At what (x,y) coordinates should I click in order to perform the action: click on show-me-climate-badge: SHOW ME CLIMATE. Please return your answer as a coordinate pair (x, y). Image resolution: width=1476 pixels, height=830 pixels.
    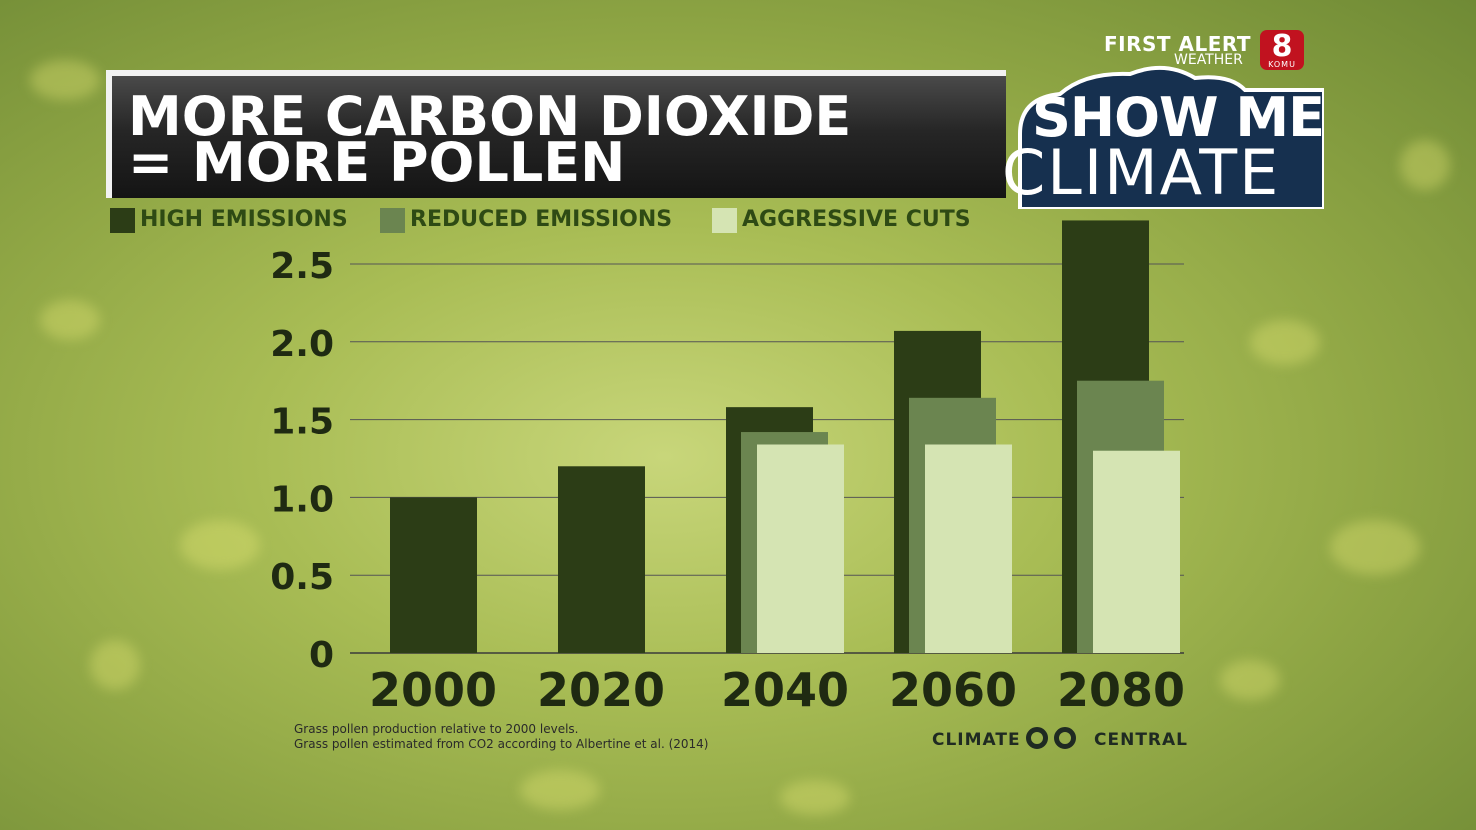
    Looking at the image, I should click on (1157, 136).